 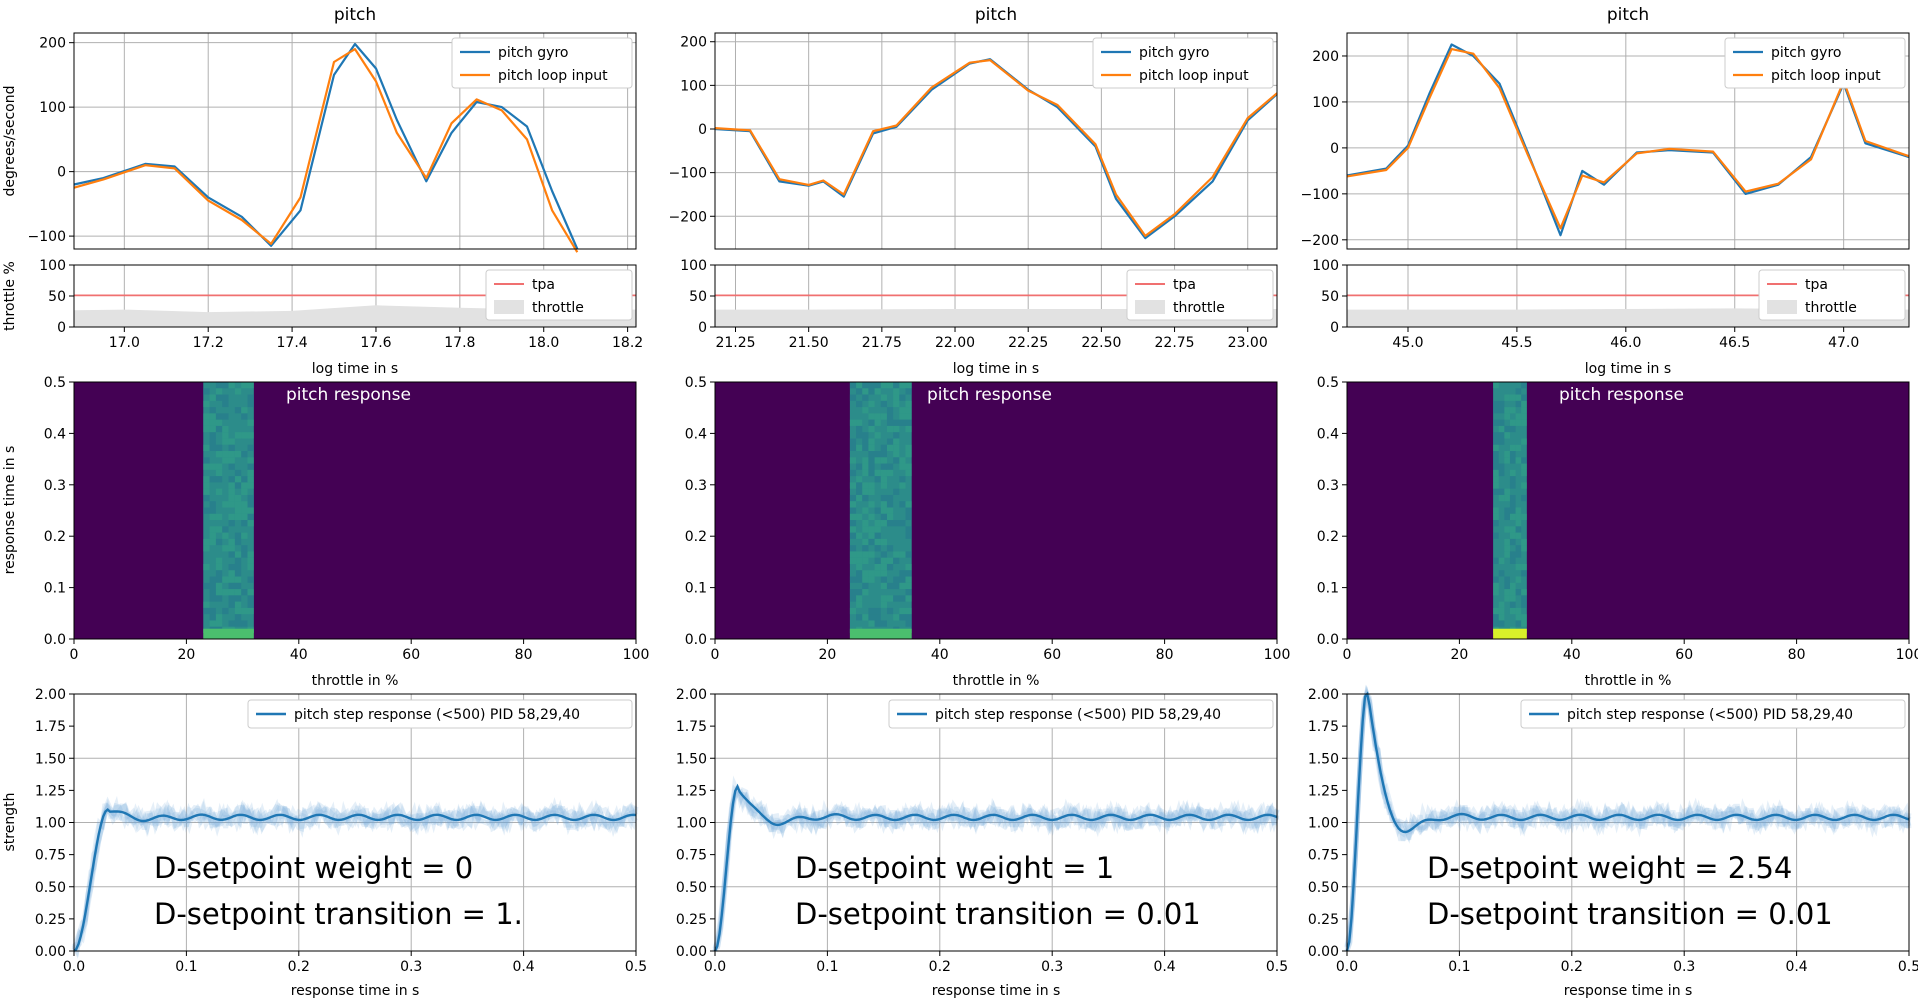 What do you see at coordinates (1277, 967) in the screenshot?
I see `x-tick-label: 0.5` at bounding box center [1277, 967].